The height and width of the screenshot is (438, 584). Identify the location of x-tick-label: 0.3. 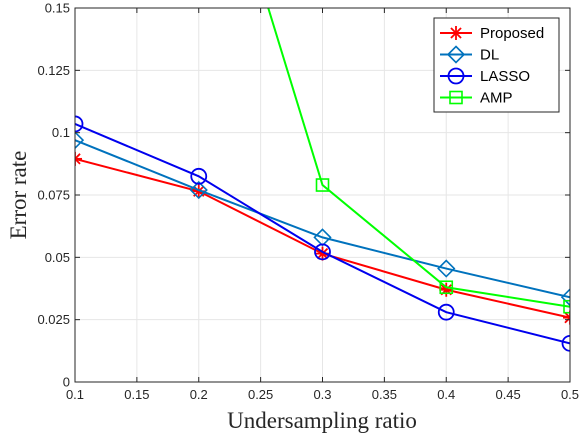
(322, 394).